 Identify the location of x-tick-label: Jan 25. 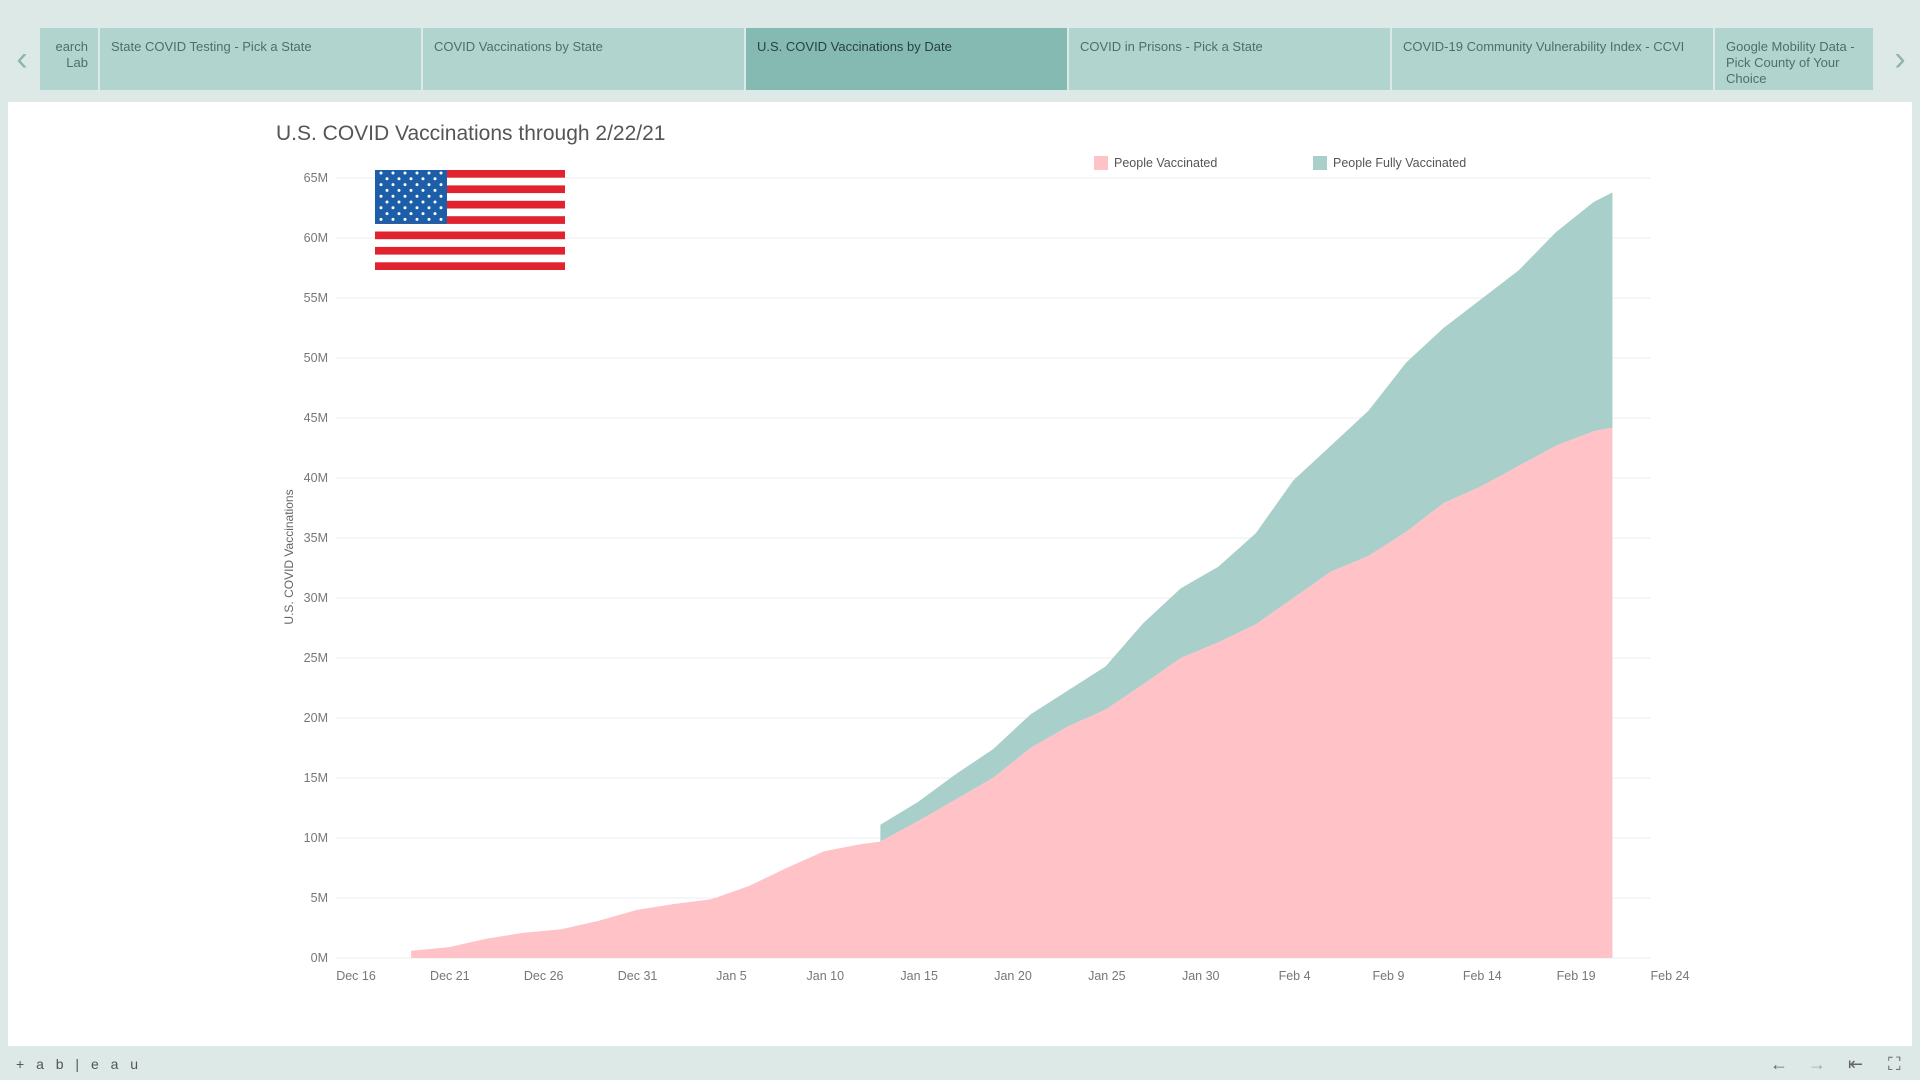
(1107, 976).